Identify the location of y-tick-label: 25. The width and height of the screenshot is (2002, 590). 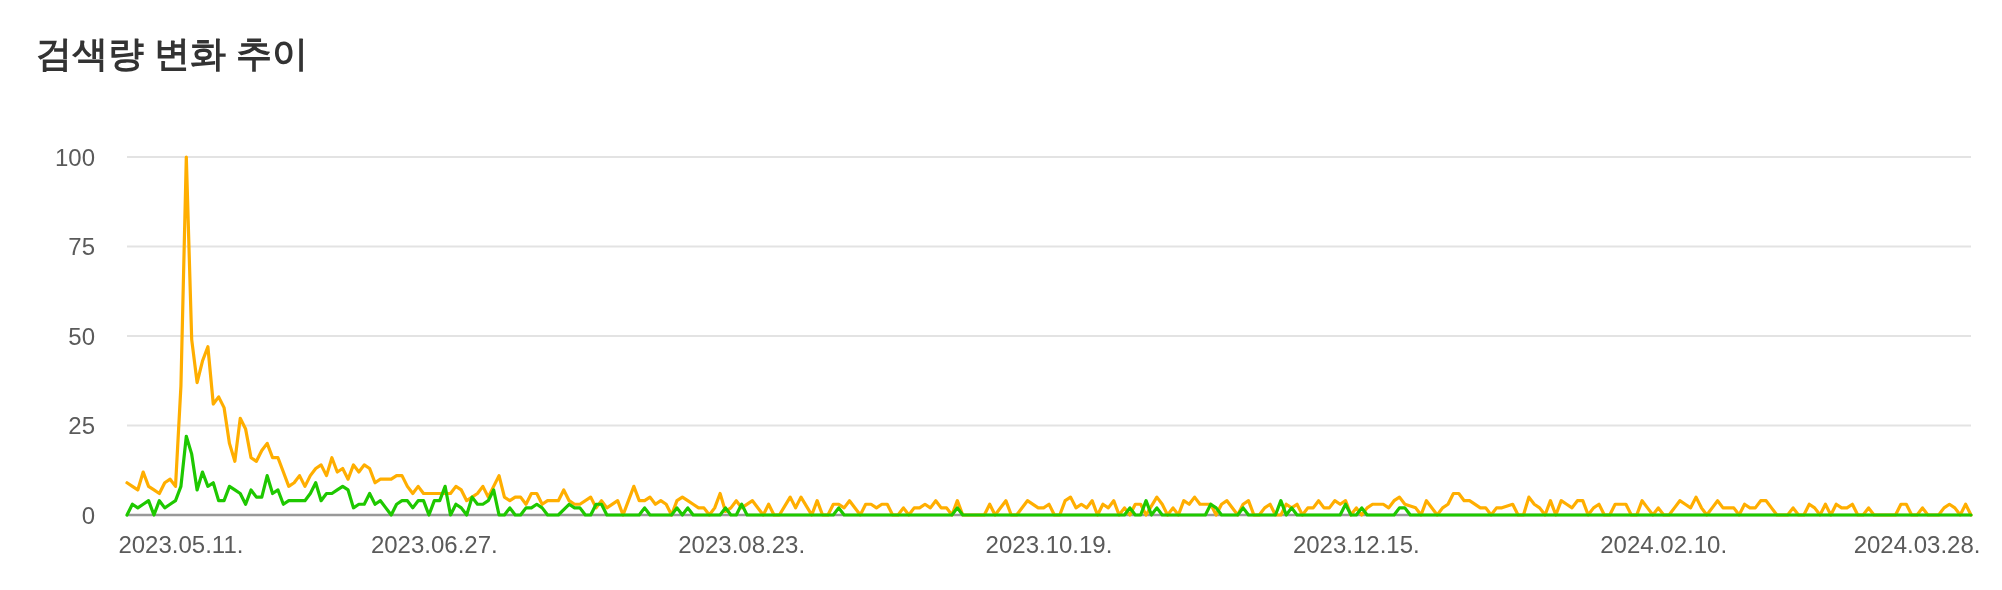
(81, 425).